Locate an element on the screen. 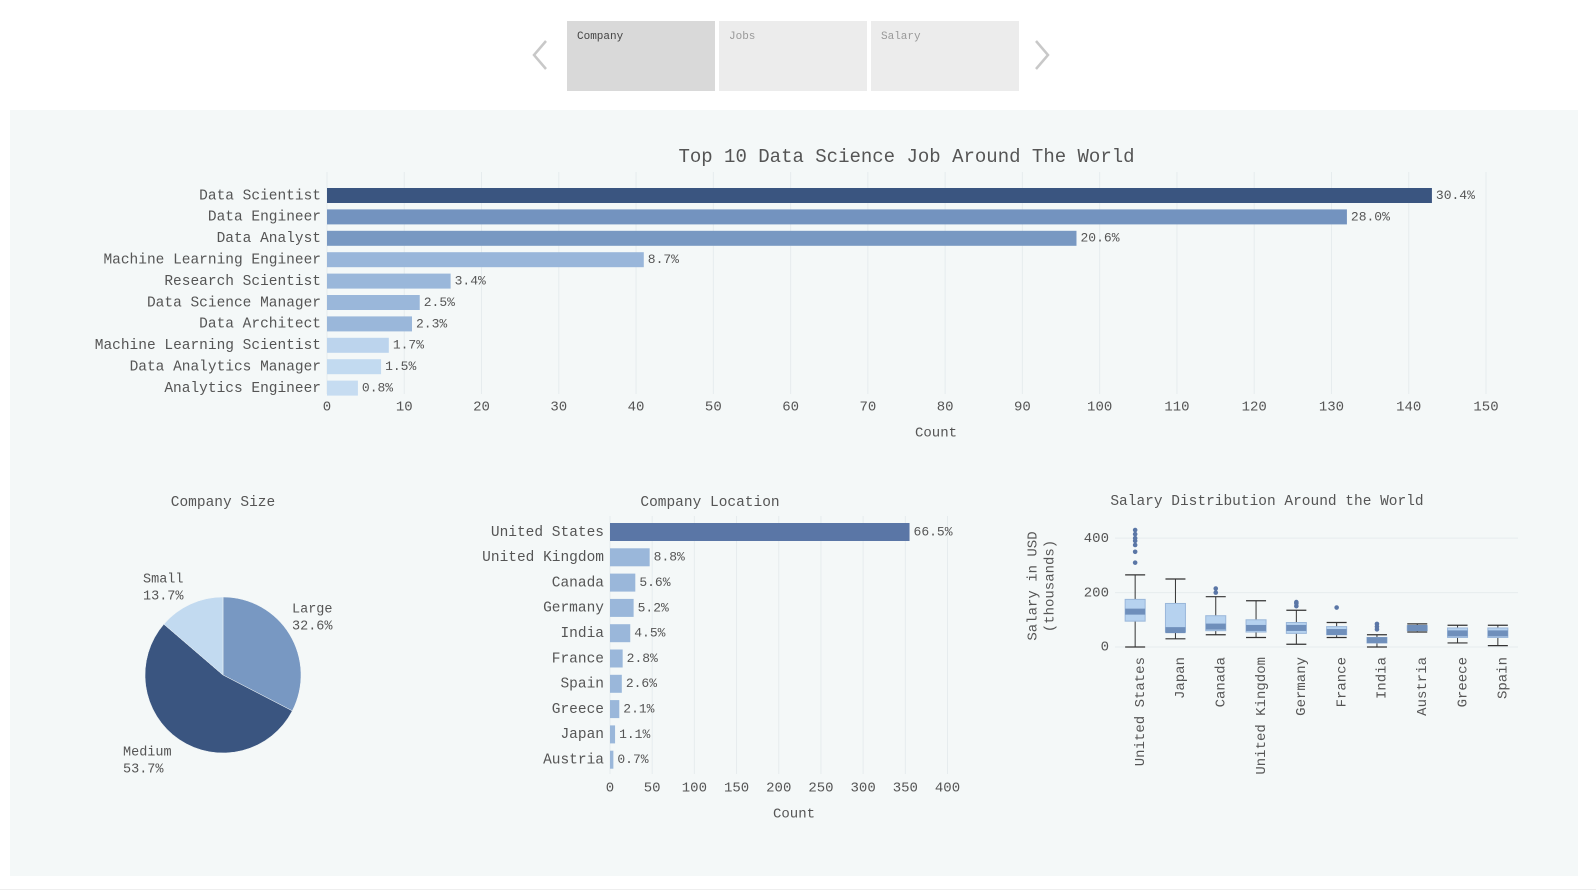 This screenshot has width=1596, height=894. x-tick-label: 130 is located at coordinates (1331, 408).